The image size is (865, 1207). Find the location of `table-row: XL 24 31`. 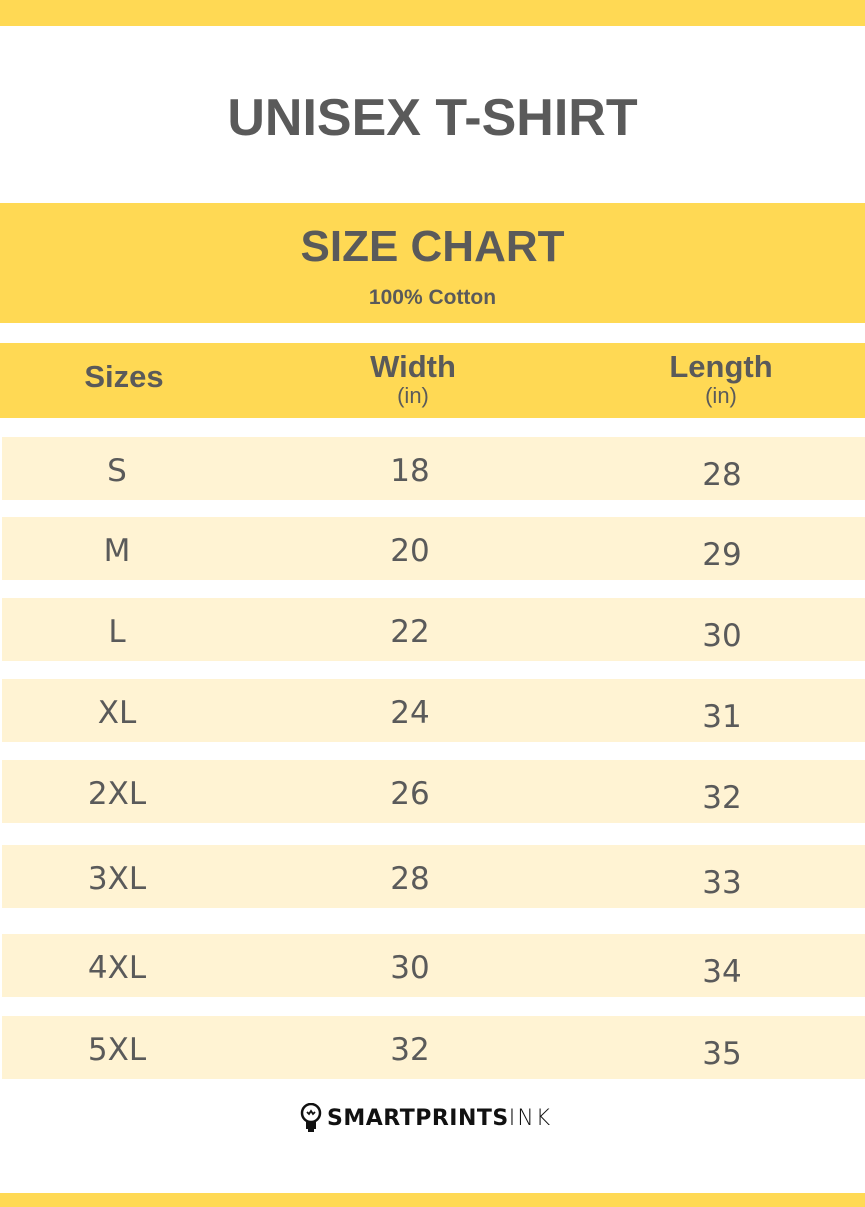

table-row: XL 24 31 is located at coordinates (433, 710).